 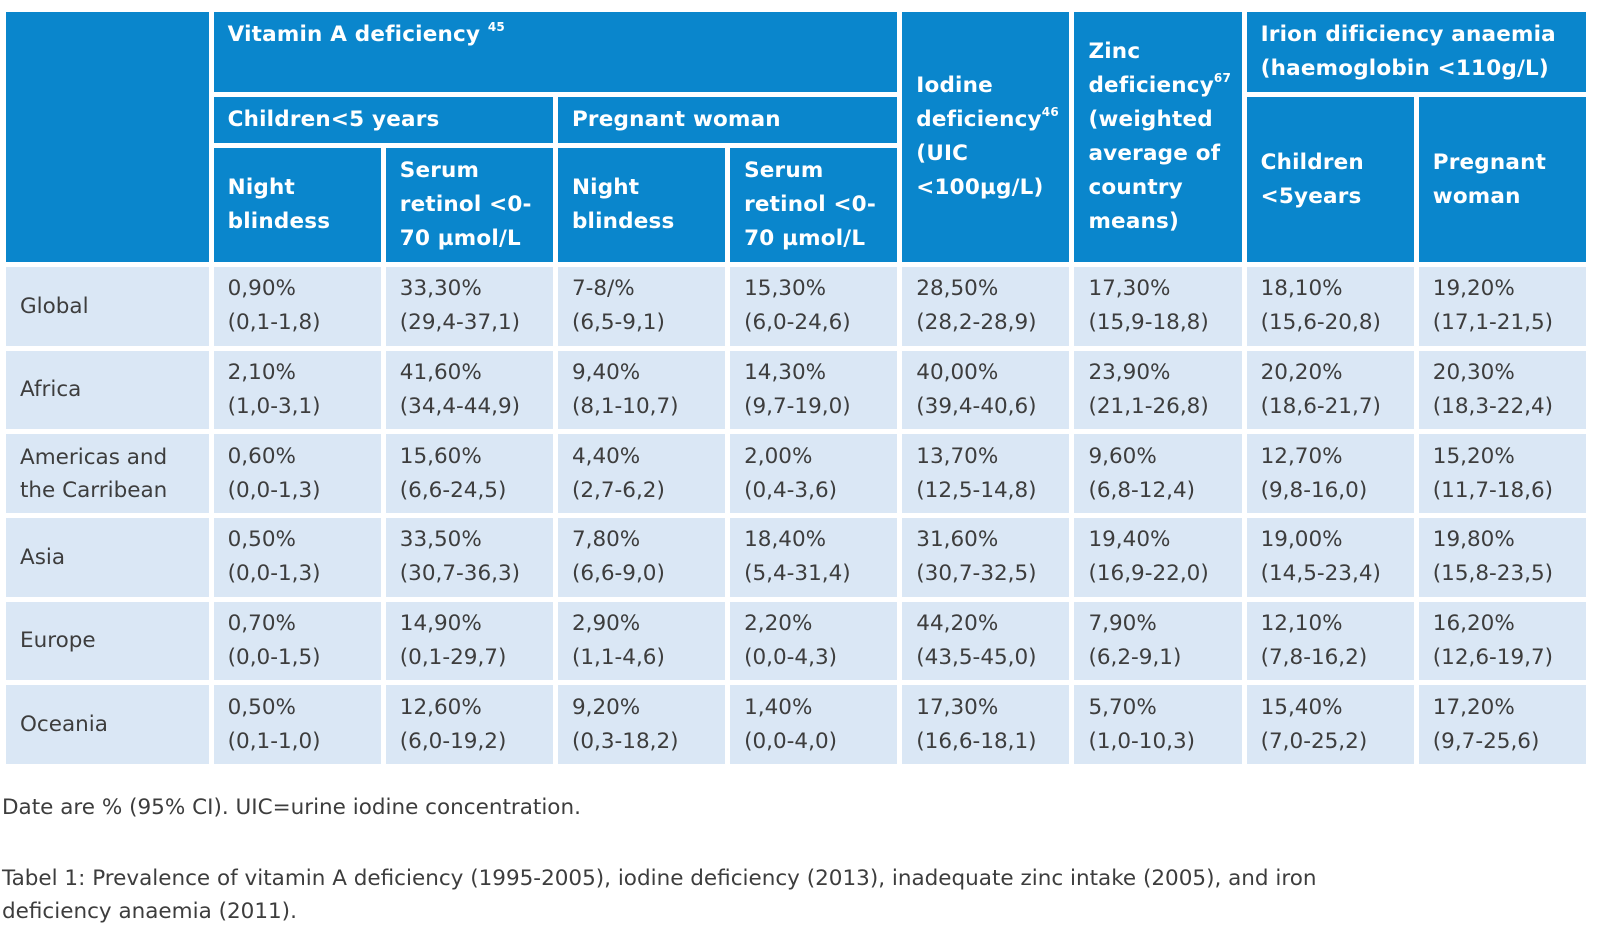 I want to click on value-cell: 15,30% (6,0-24,6), so click(x=814, y=306).